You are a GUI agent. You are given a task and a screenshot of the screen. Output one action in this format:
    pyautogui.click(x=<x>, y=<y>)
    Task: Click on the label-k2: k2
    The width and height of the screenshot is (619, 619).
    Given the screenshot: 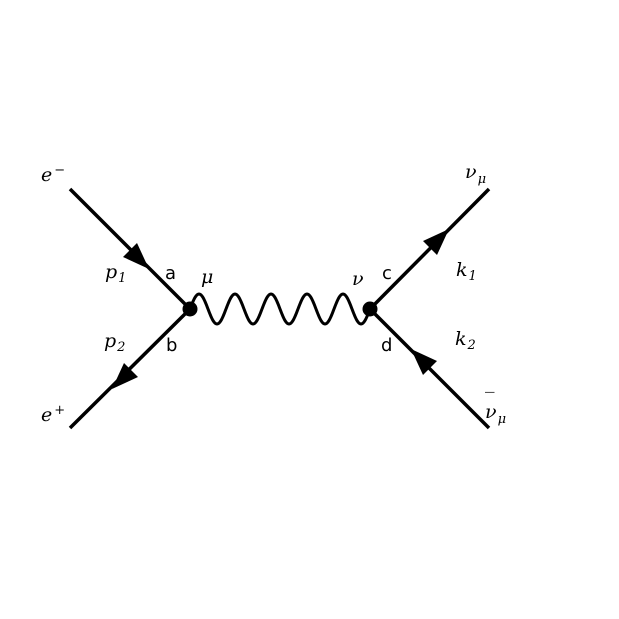 What is the action you would take?
    pyautogui.click(x=465, y=340)
    